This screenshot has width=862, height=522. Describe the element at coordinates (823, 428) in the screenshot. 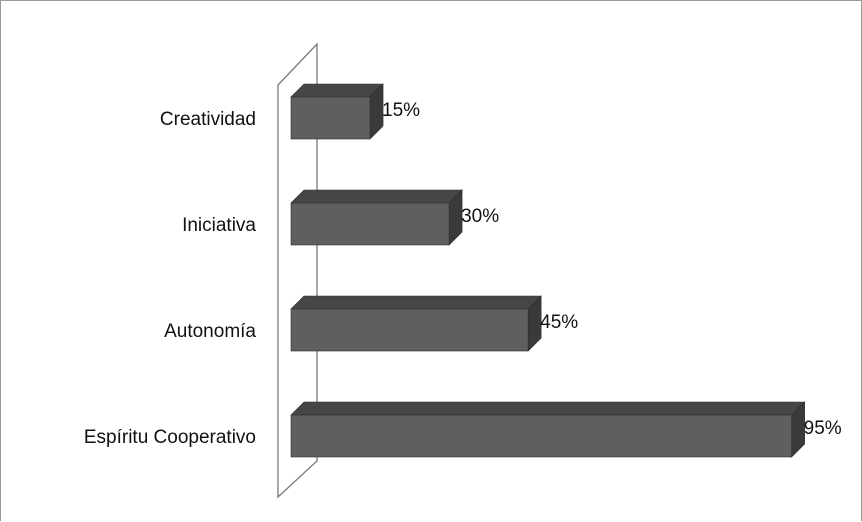

I see `data-label: 95%` at that location.